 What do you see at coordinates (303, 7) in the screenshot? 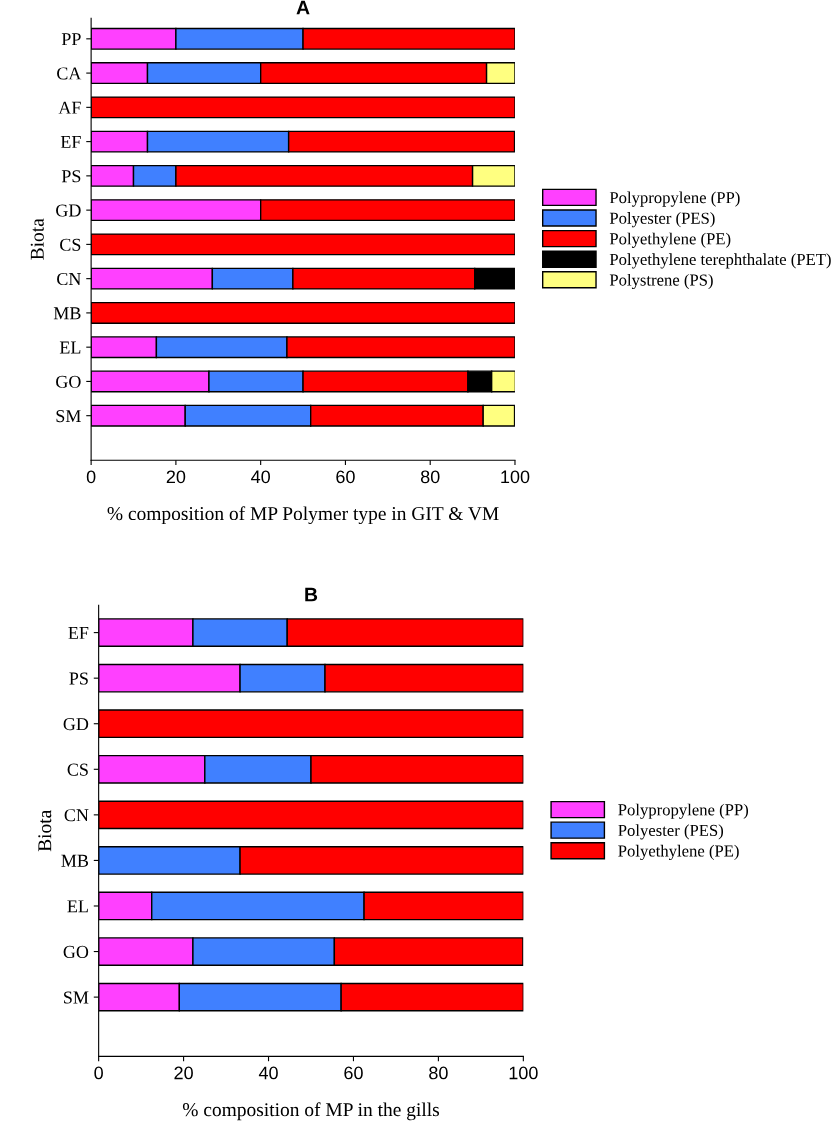
I see `chart-title: A` at bounding box center [303, 7].